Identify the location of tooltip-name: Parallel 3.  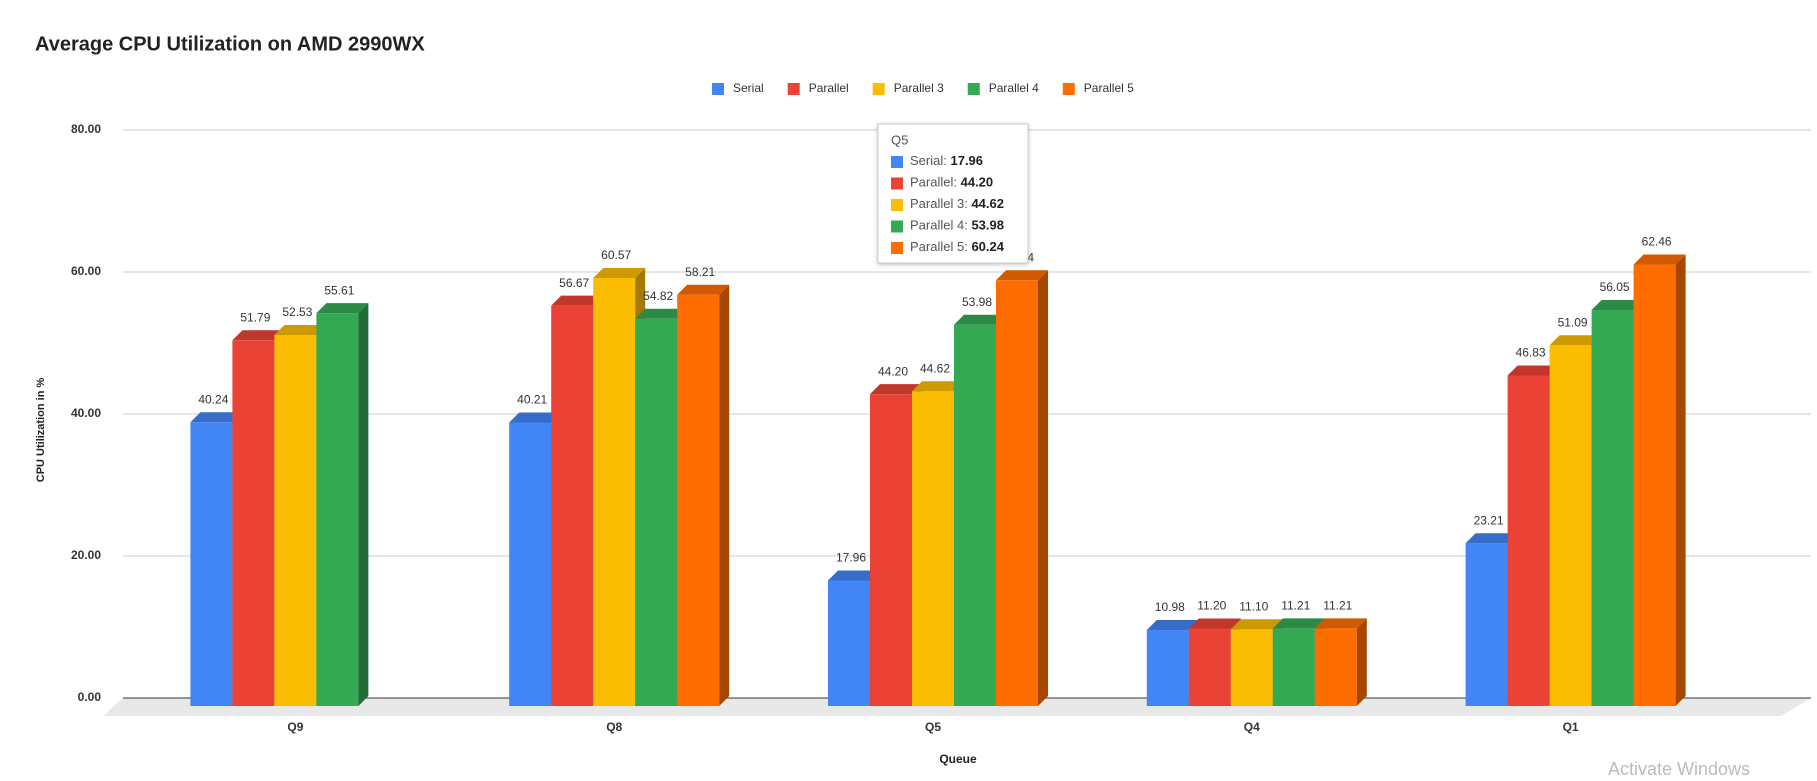
(937, 203).